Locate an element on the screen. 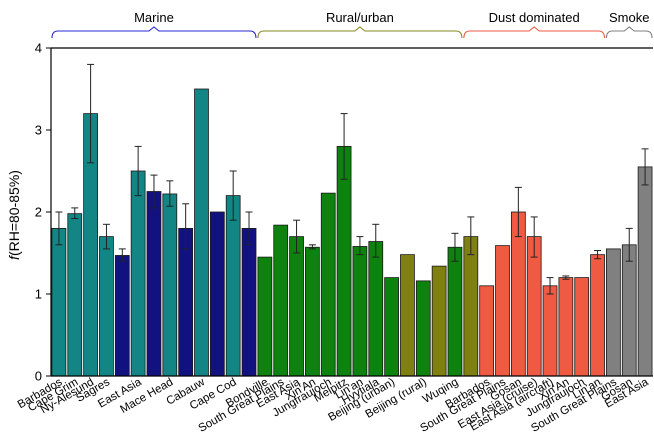 The image size is (654, 435). y-tick-label: 3 is located at coordinates (38, 130).